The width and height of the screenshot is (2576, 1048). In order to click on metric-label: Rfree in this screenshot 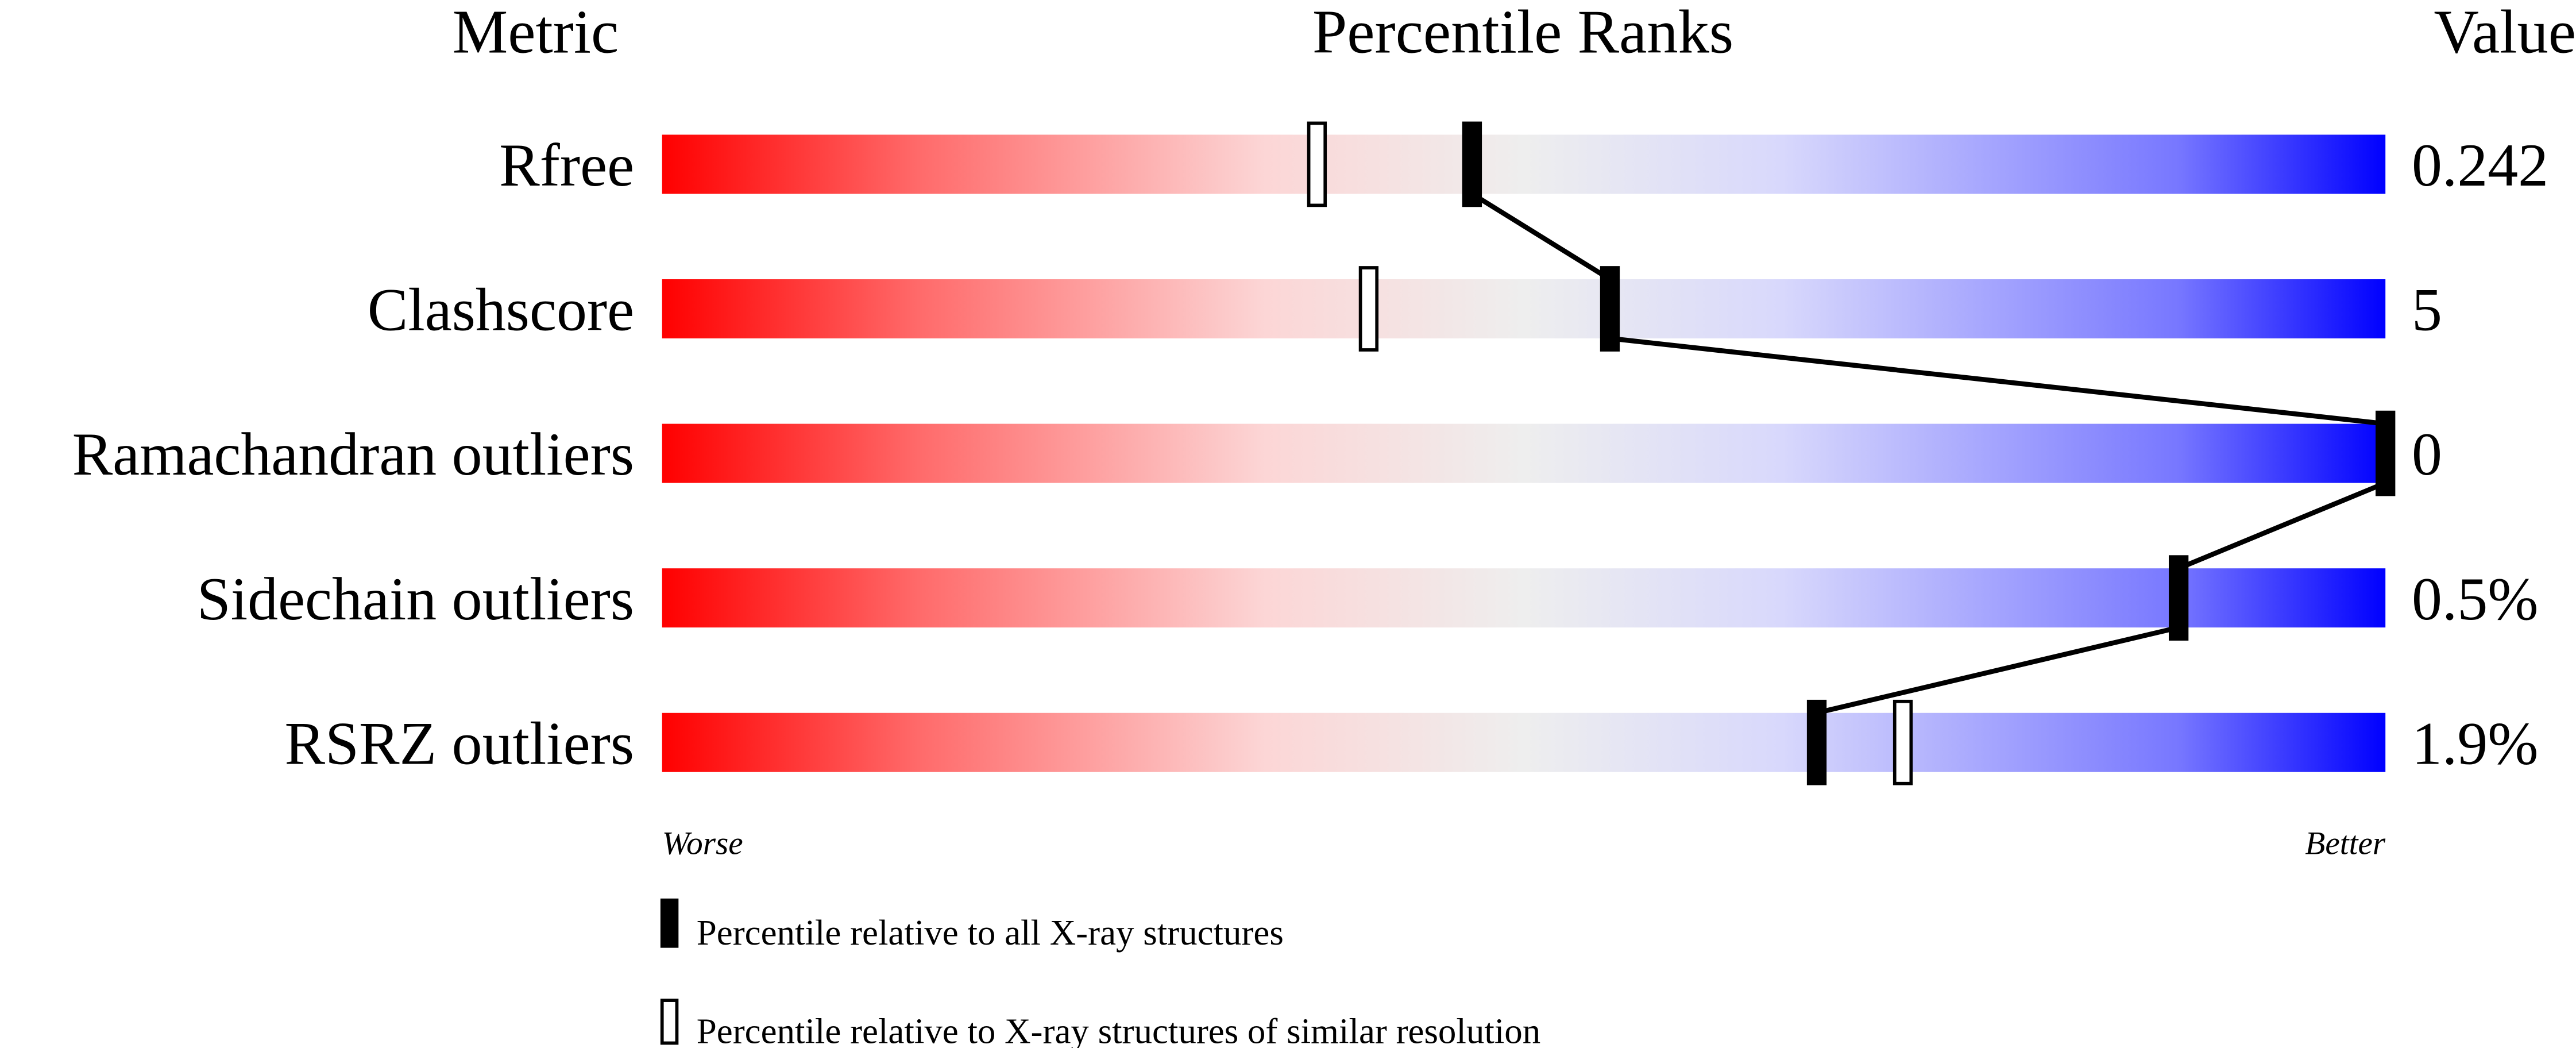, I will do `click(566, 166)`.